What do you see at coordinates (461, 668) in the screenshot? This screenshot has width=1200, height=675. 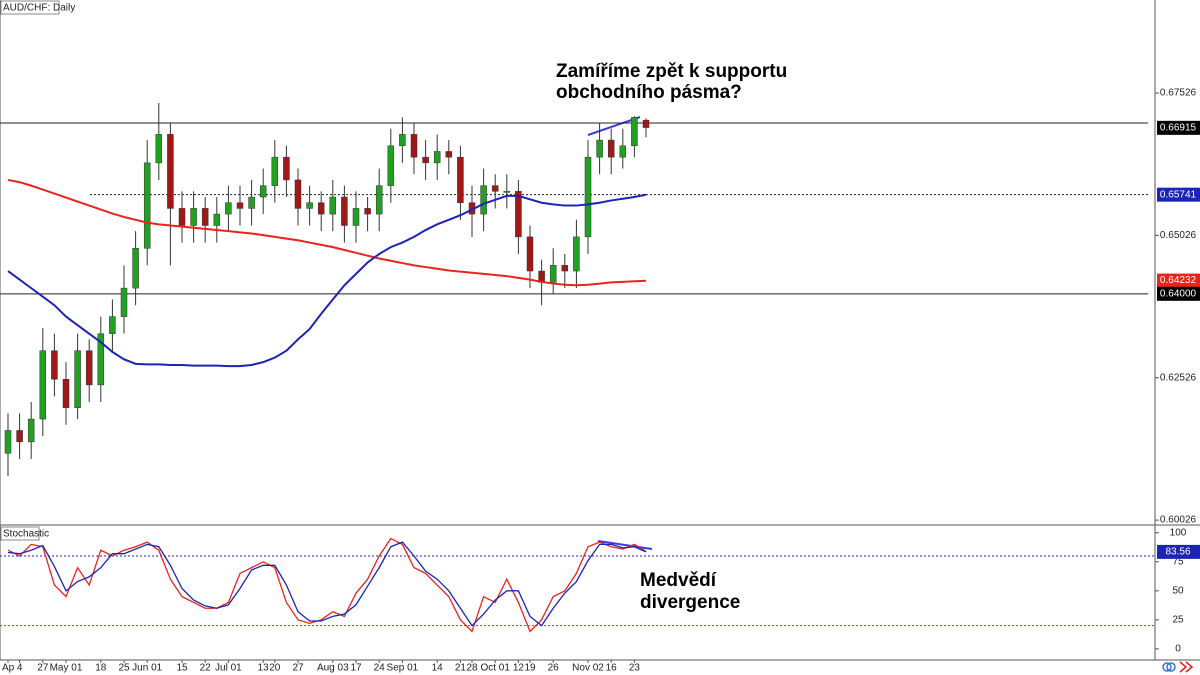 I see `x-tick-label: 21` at bounding box center [461, 668].